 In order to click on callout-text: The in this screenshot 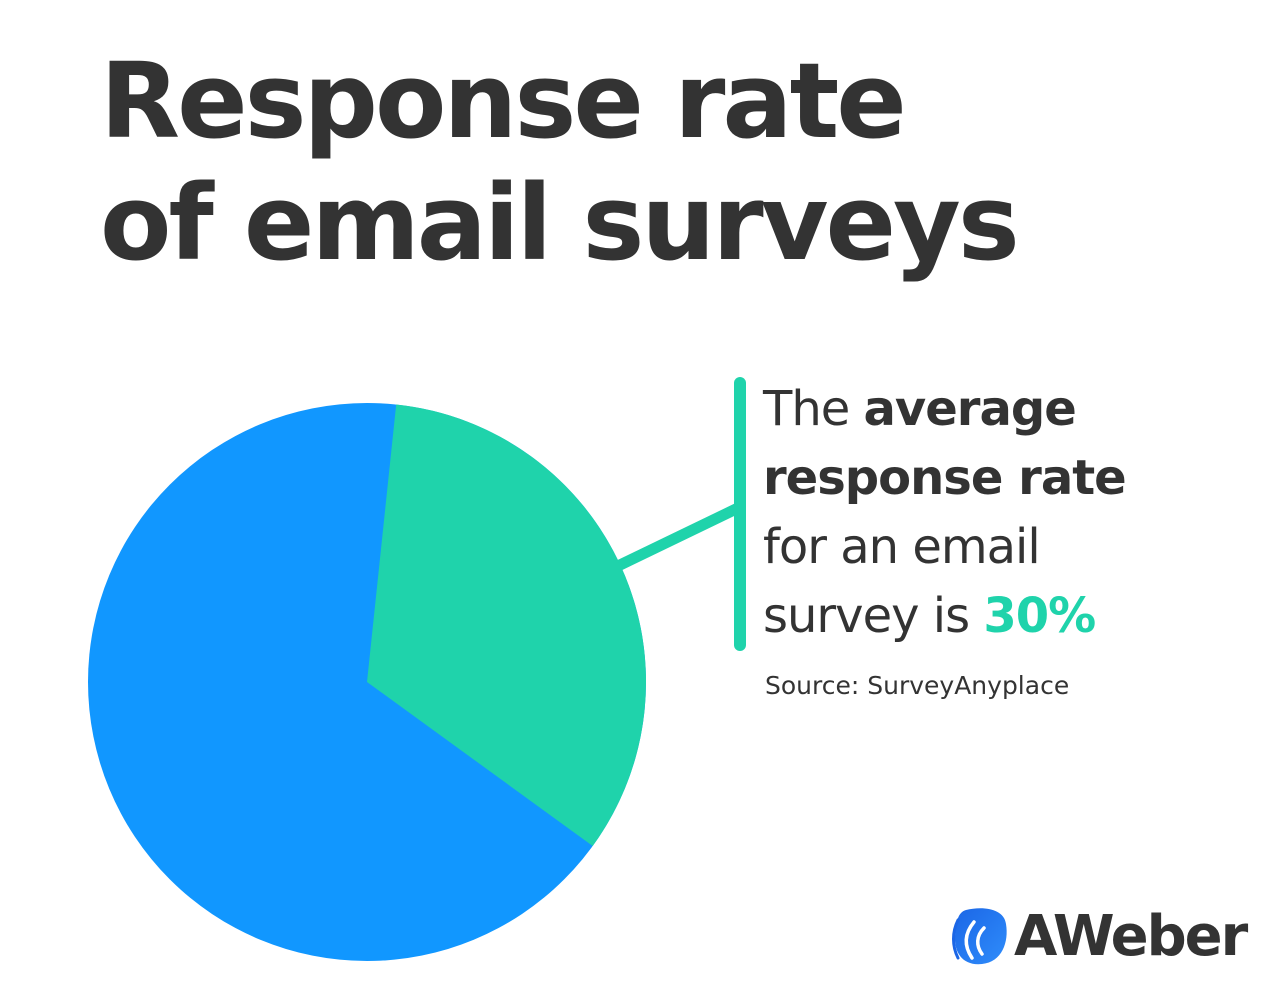, I will do `click(813, 409)`.